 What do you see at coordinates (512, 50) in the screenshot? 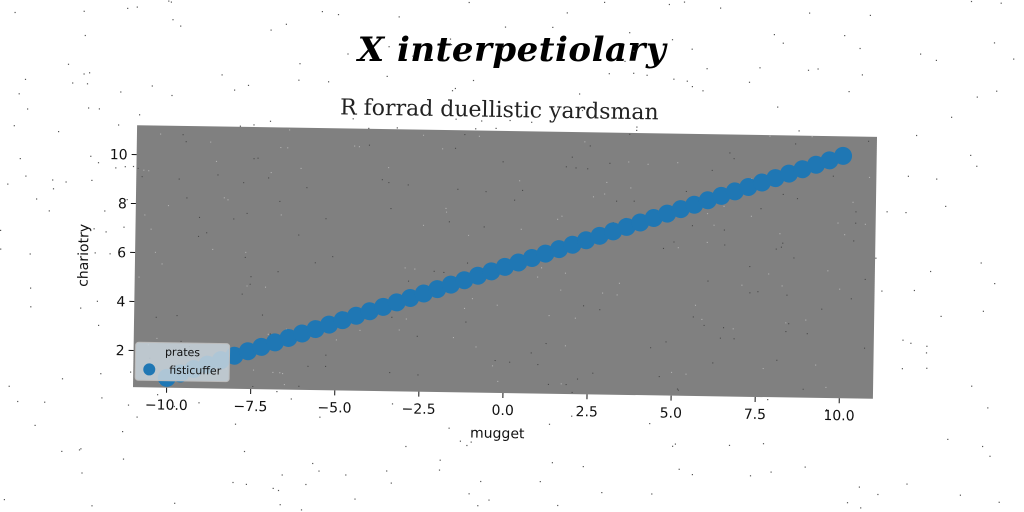
I see `figure-suptitle: X interpetiolary` at bounding box center [512, 50].